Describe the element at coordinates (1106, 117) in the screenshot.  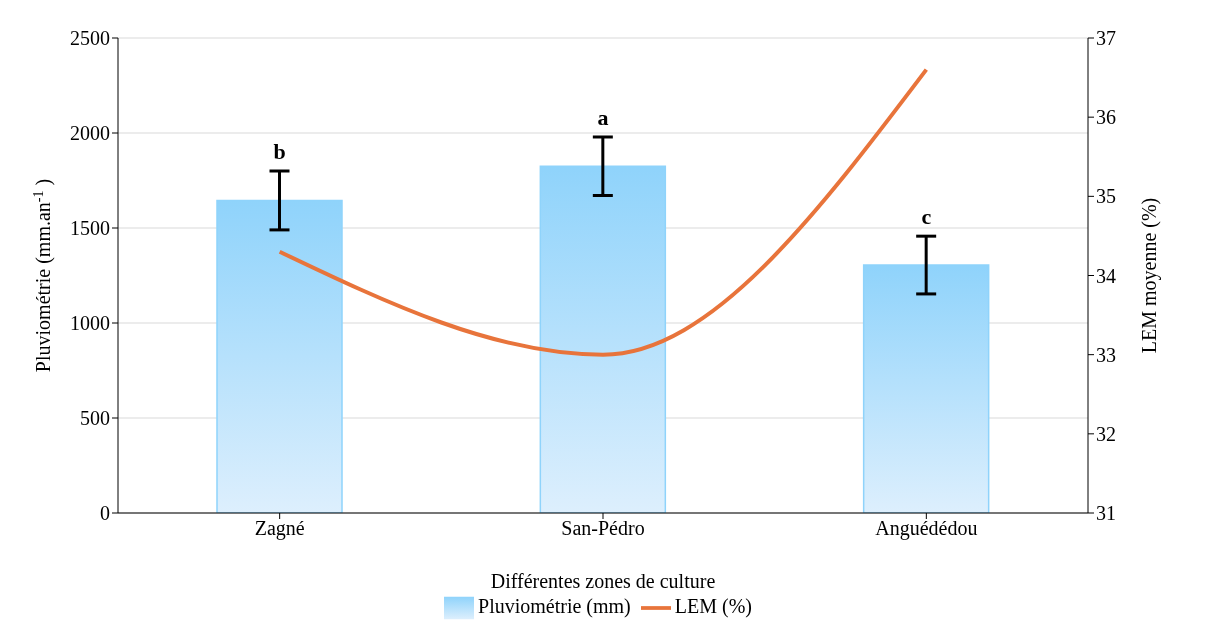
I see `y2-tick-label: 36` at that location.